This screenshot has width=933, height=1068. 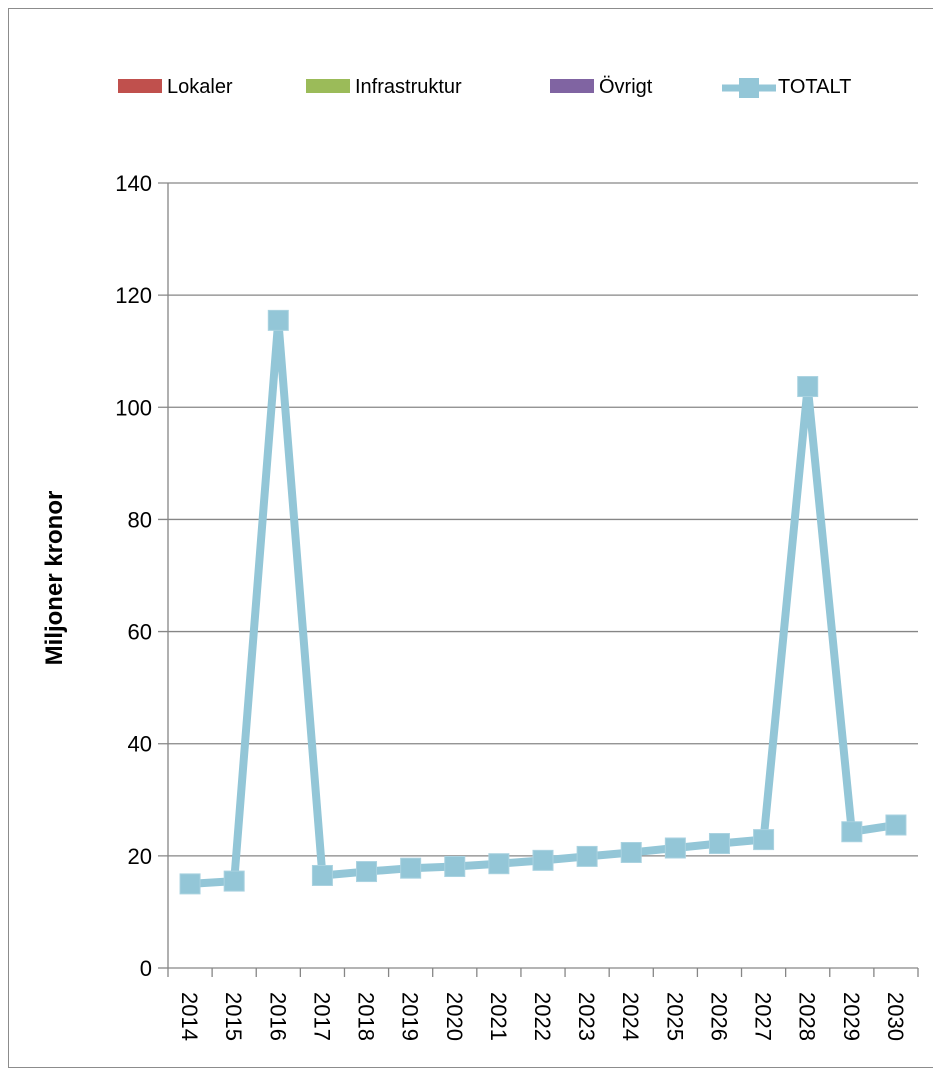 I want to click on y-tick-label: 100, so click(x=133, y=407).